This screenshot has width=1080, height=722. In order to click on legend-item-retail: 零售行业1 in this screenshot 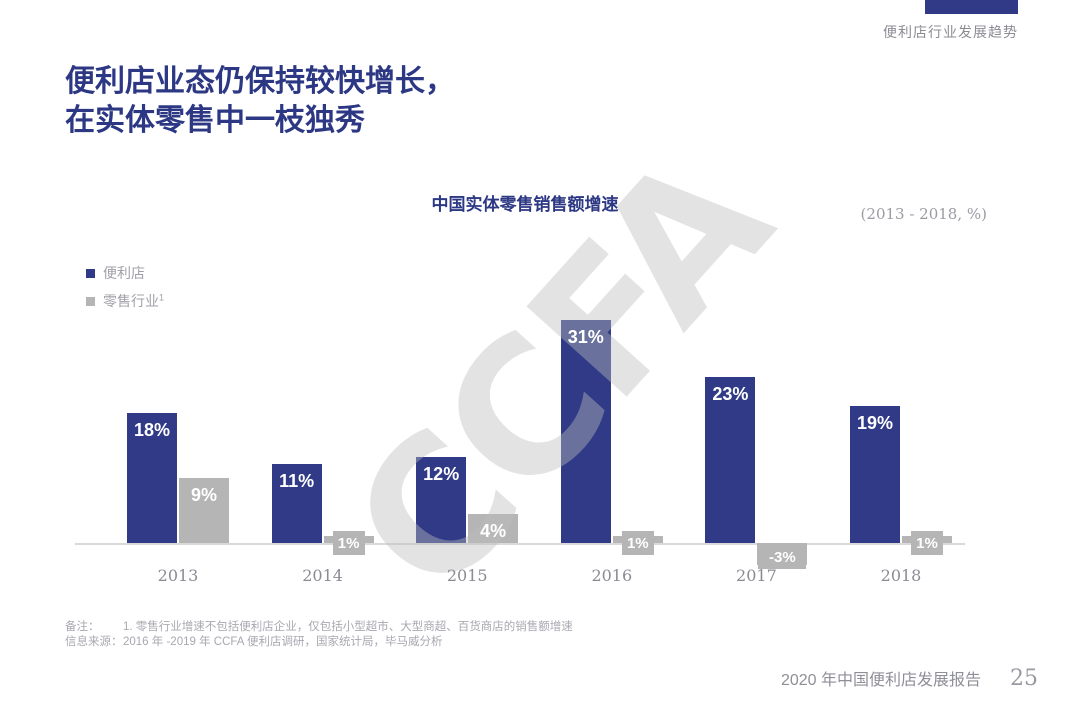, I will do `click(125, 301)`.